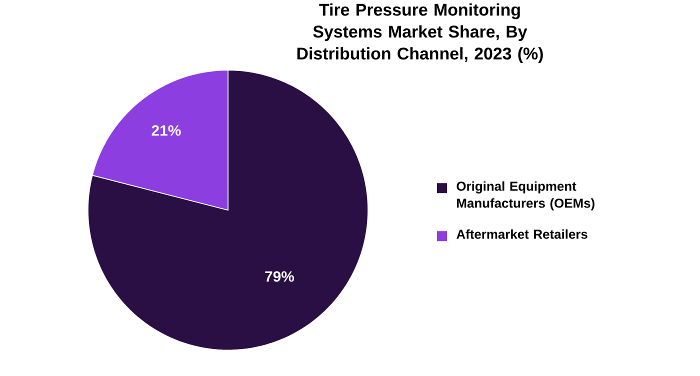 The image size is (700, 376). Describe the element at coordinates (166, 130) in the screenshot. I see `data-label: 21%` at that location.